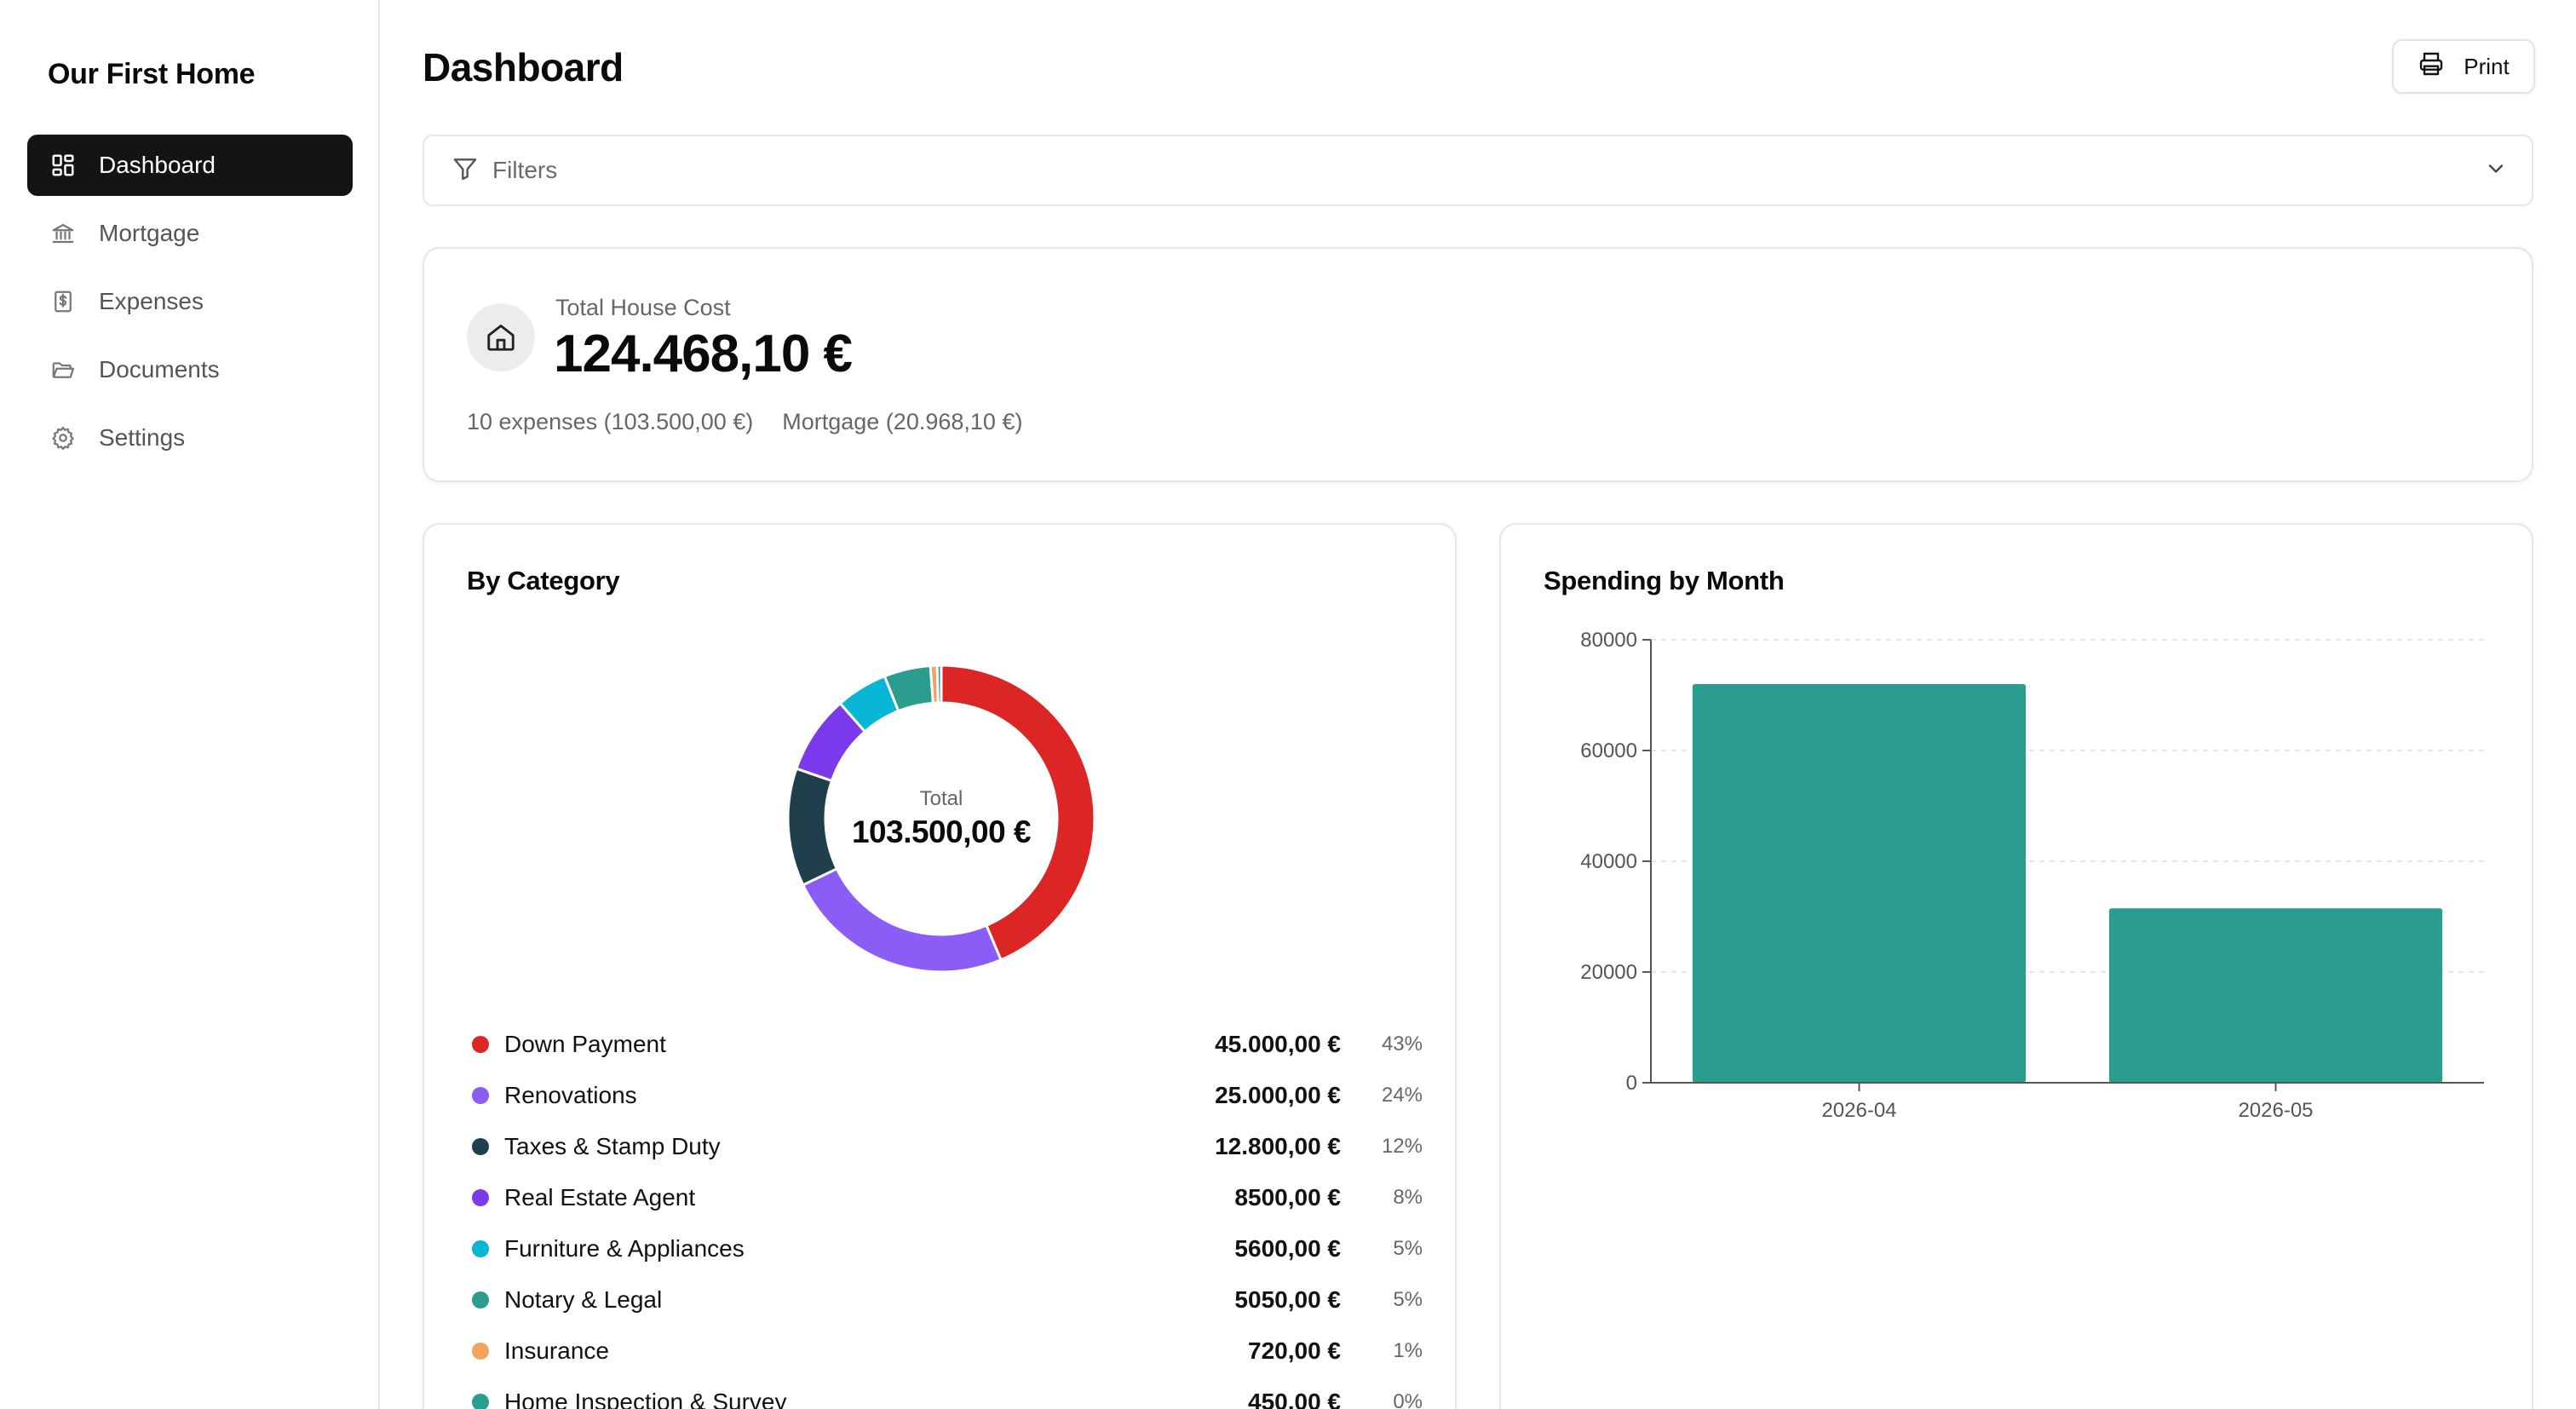 This screenshot has height=1409, width=2576. I want to click on y-tick-label: 80000, so click(1609, 640).